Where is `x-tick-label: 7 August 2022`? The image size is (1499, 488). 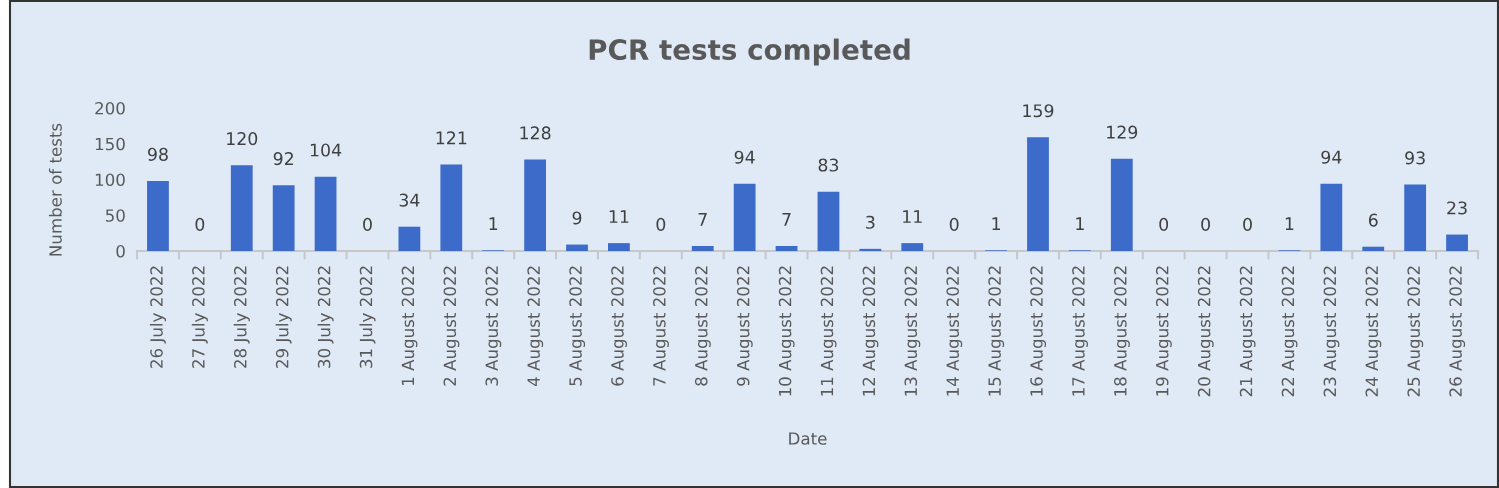
x-tick-label: 7 August 2022 is located at coordinates (661, 326).